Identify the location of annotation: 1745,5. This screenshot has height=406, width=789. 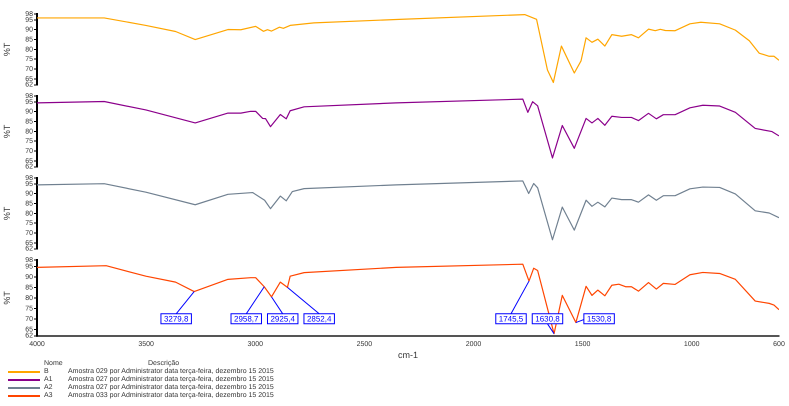
(511, 319).